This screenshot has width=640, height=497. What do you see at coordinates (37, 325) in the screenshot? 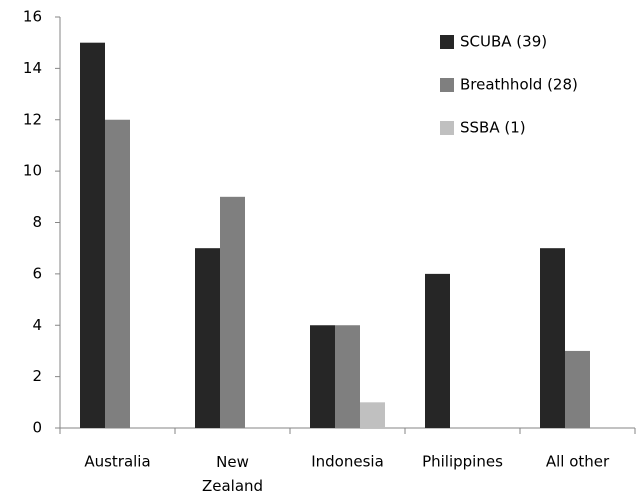
I see `y-tick-label: 4` at bounding box center [37, 325].